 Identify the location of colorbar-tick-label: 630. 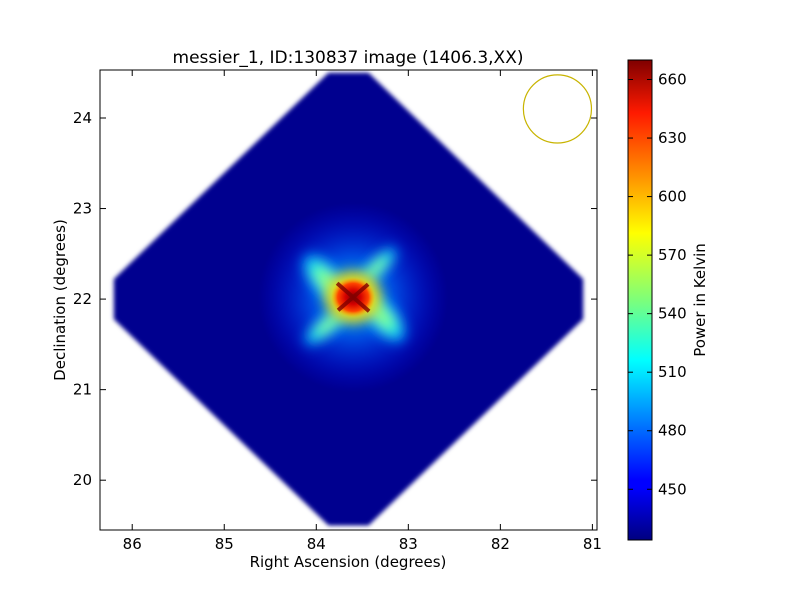
(672, 138).